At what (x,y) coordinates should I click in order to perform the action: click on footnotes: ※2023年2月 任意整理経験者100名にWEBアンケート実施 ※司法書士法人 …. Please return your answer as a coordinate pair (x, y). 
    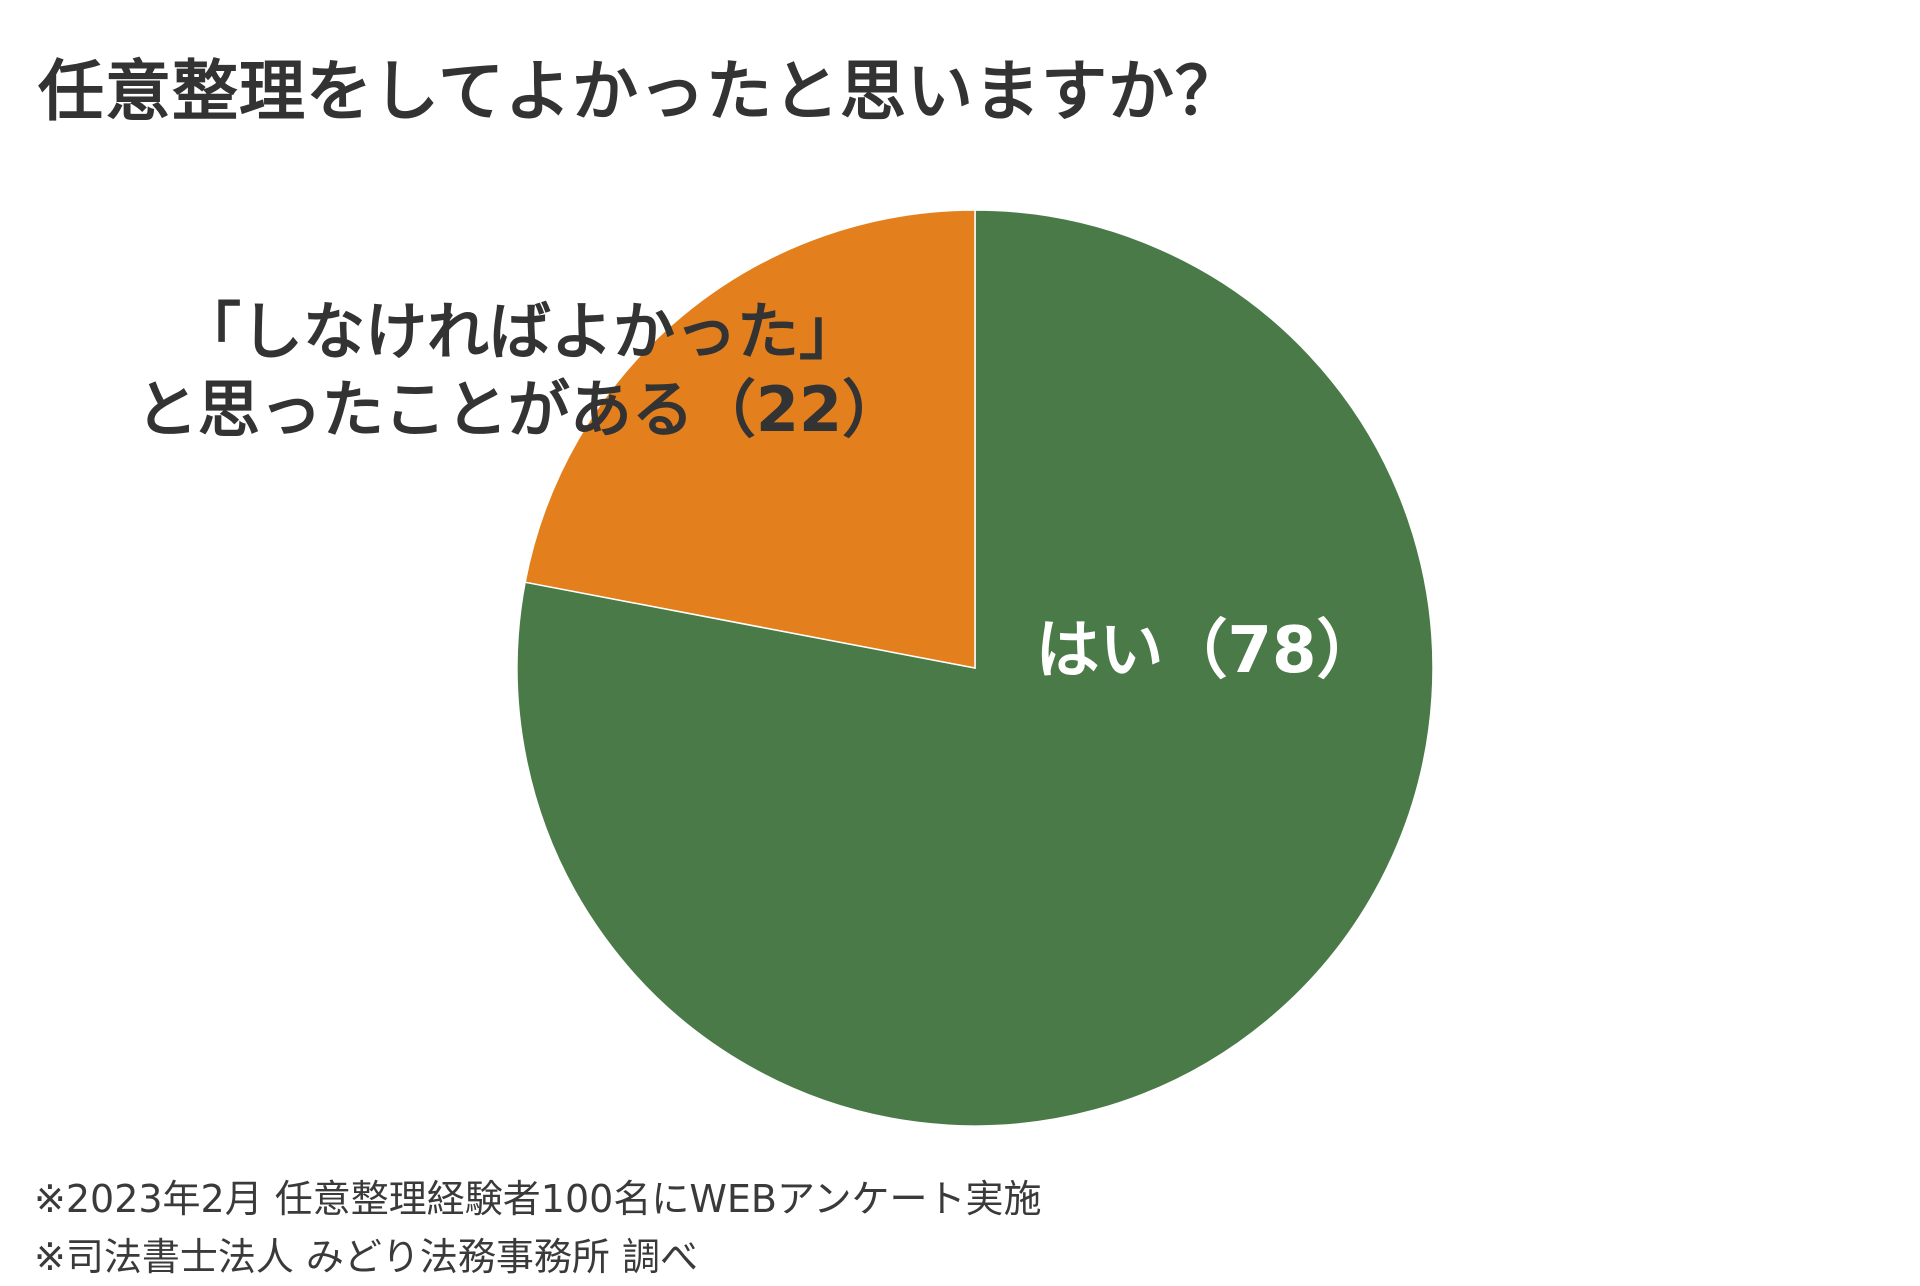
    Looking at the image, I should click on (537, 1228).